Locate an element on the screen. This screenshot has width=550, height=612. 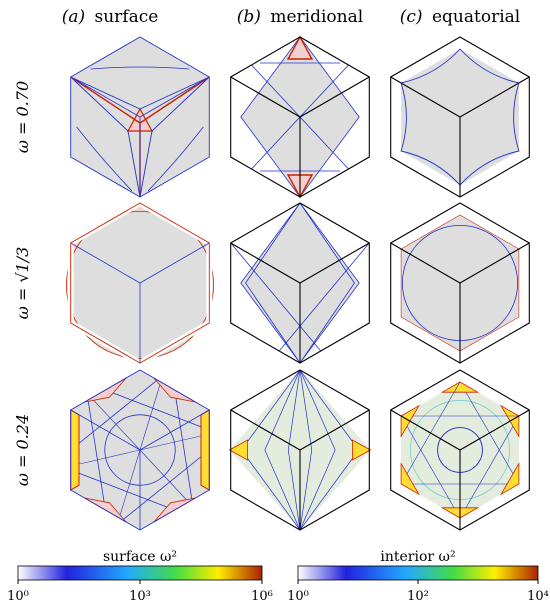
column-tag: (b) is located at coordinates (249, 17).